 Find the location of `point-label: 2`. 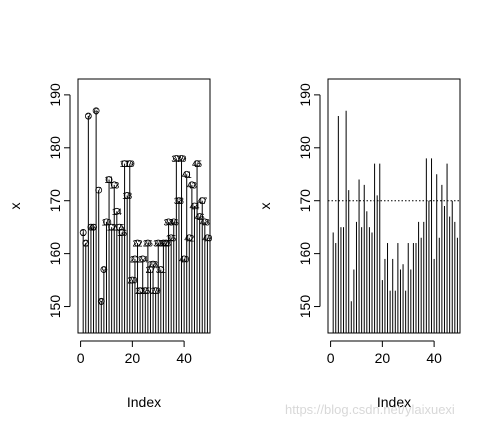

point-label: 2 is located at coordinates (85, 244).